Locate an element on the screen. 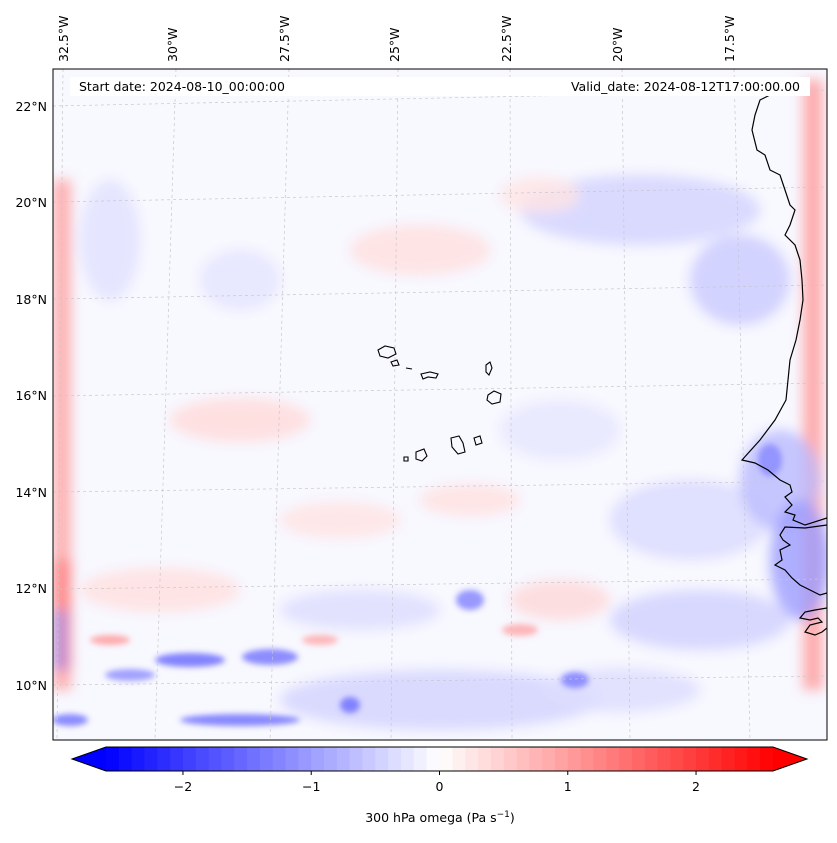 This screenshot has width=837, height=843. island-sal is located at coordinates (489, 368).